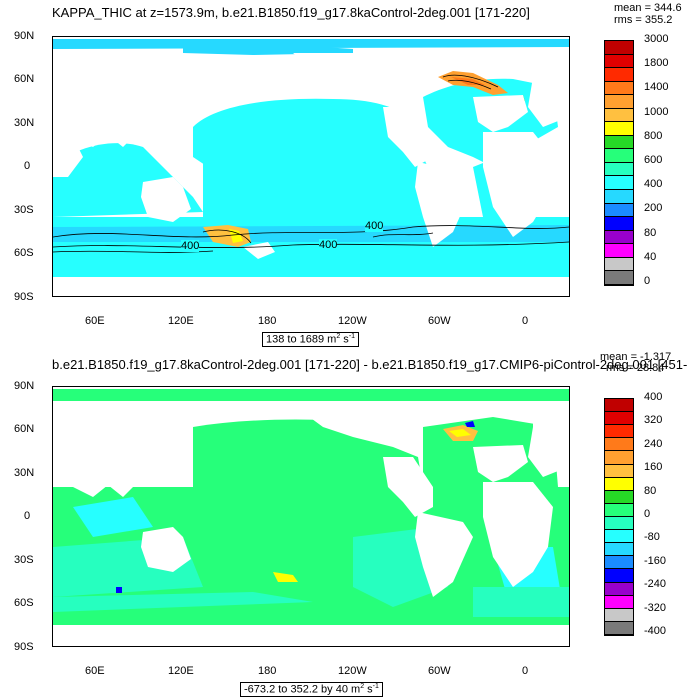 The height and width of the screenshot is (700, 700). I want to click on p2-lat-60s: 60S, so click(24, 603).